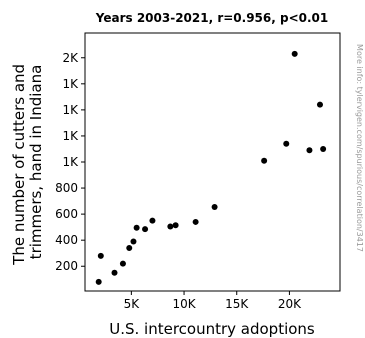 The width and height of the screenshot is (365, 338). What do you see at coordinates (213, 301) in the screenshot?
I see `x-axis-ticks: 5K 10K 15K 20K` at bounding box center [213, 301].